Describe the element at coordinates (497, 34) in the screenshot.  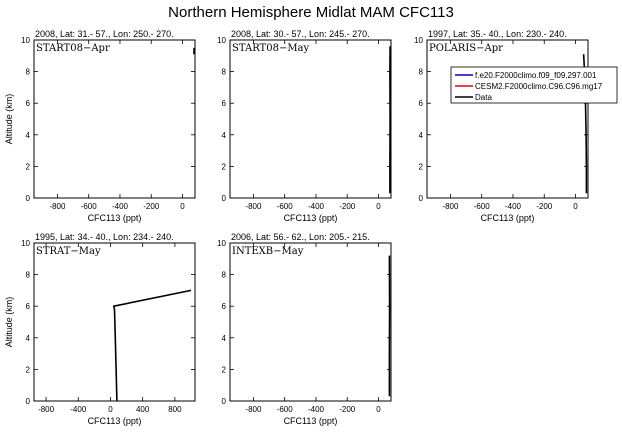
I see `panel-info: 1997, Lat: 35.- 40., Lon: 230.- 240.` at that location.